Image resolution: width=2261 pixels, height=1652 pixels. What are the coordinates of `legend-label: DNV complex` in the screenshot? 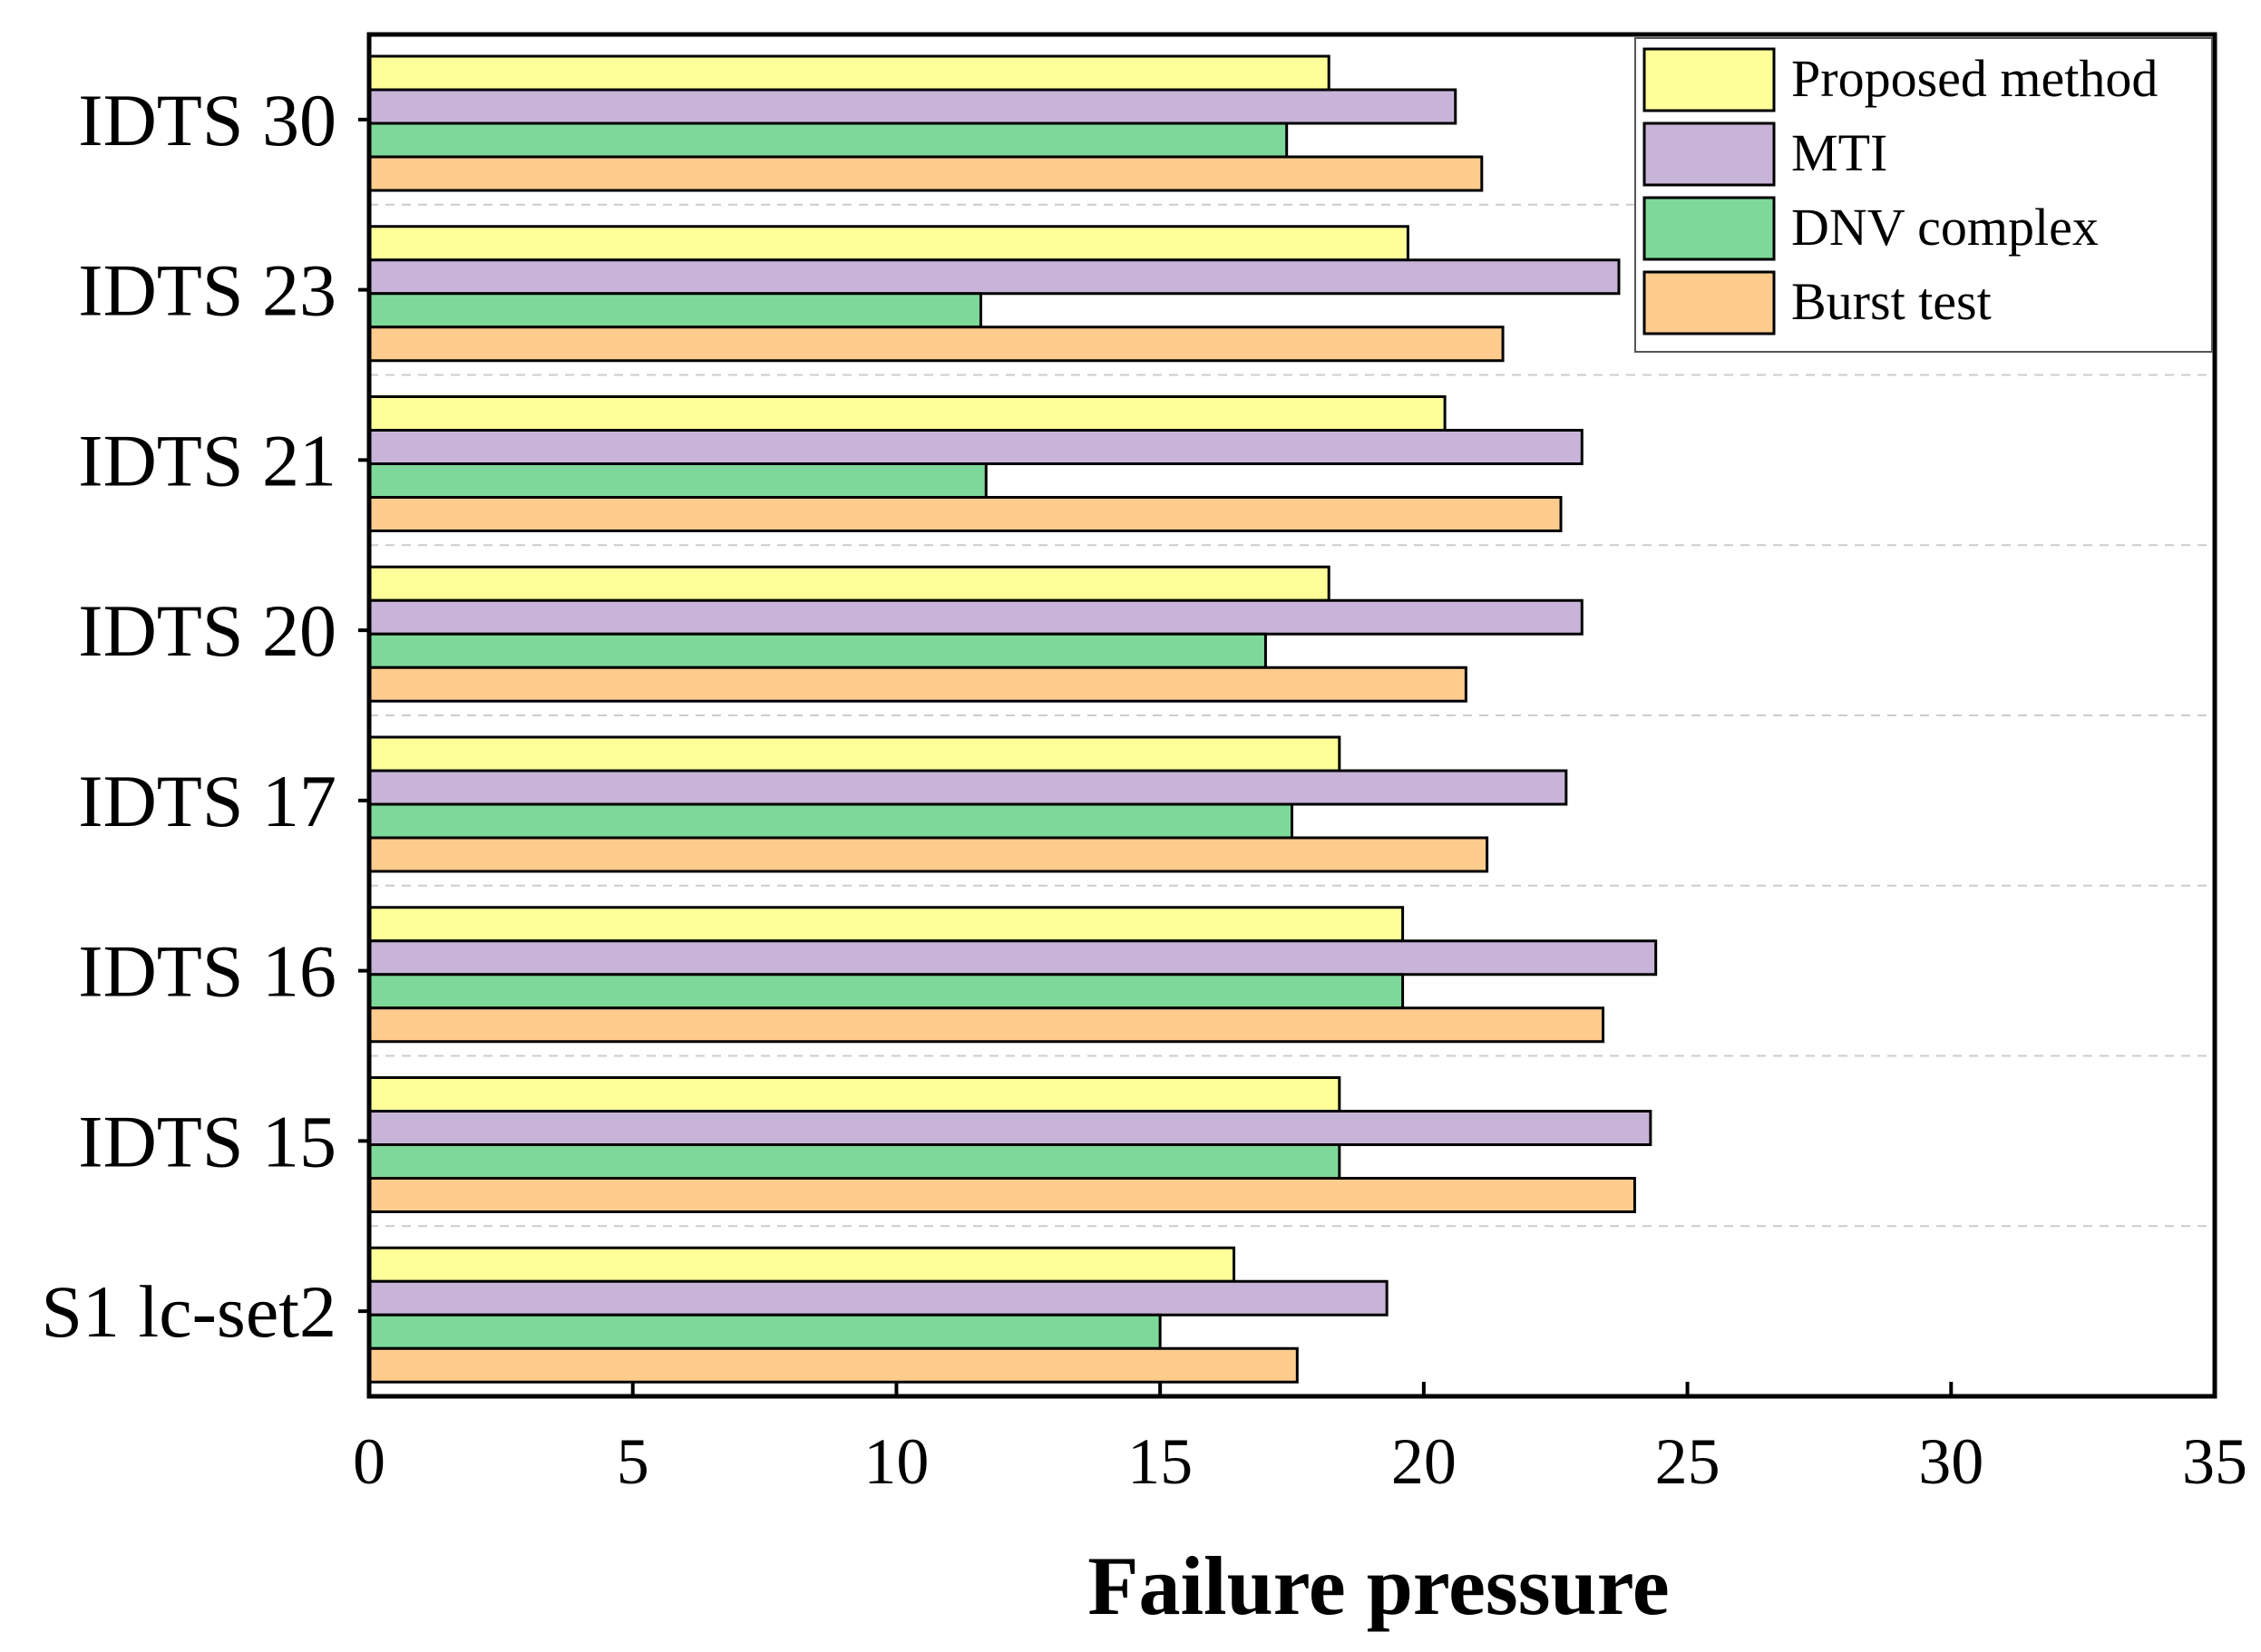 It's located at (1945, 227).